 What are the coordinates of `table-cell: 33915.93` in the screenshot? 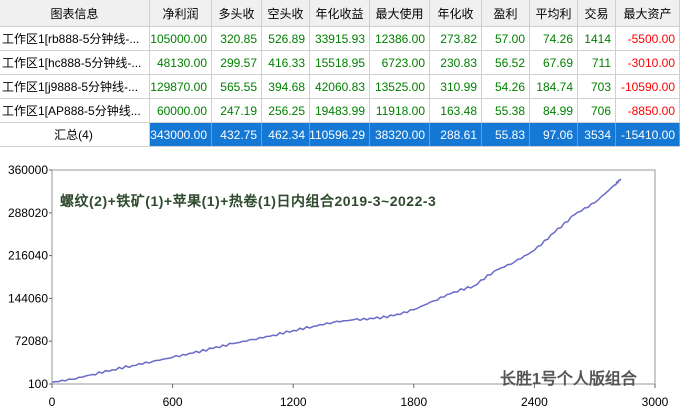 It's located at (340, 38).